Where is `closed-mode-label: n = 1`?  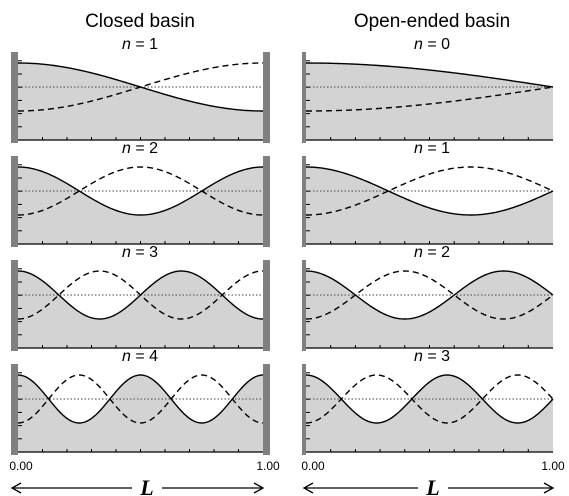 closed-mode-label: n = 1 is located at coordinates (140, 44).